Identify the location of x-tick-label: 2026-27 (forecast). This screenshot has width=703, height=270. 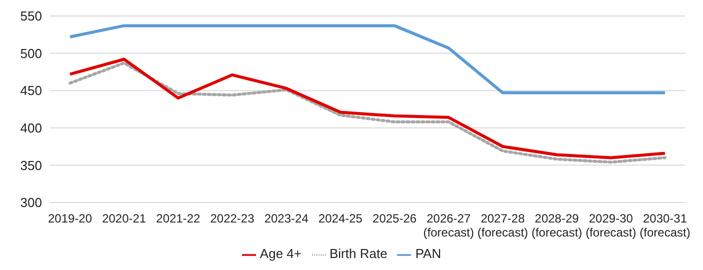
(448, 225).